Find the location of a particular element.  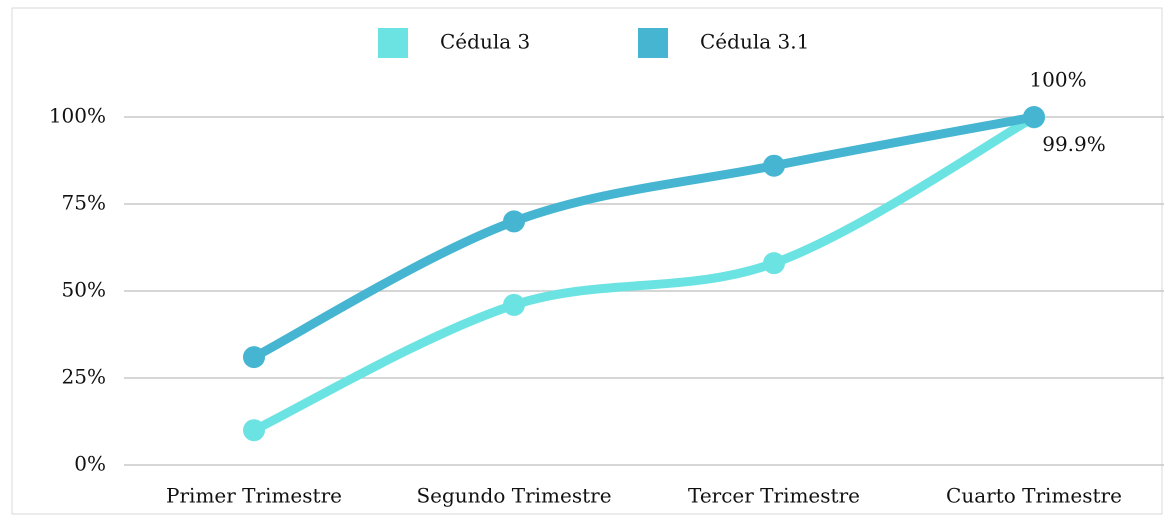

legend-label: Cédula 3 is located at coordinates (485, 42).